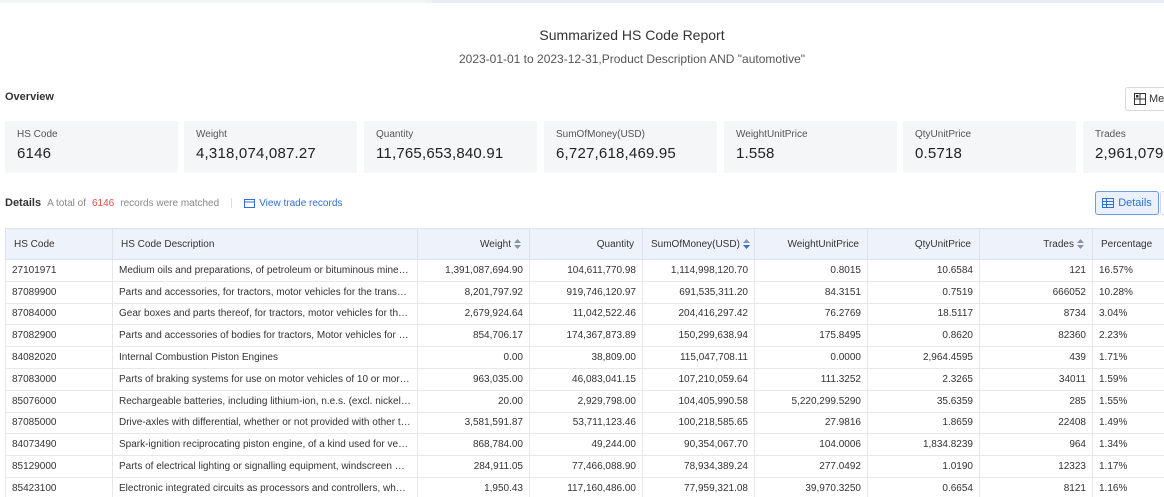 Image resolution: width=1164 pixels, height=497 pixels. What do you see at coordinates (59, 270) in the screenshot?
I see `cell-hs-code: 27101971` at bounding box center [59, 270].